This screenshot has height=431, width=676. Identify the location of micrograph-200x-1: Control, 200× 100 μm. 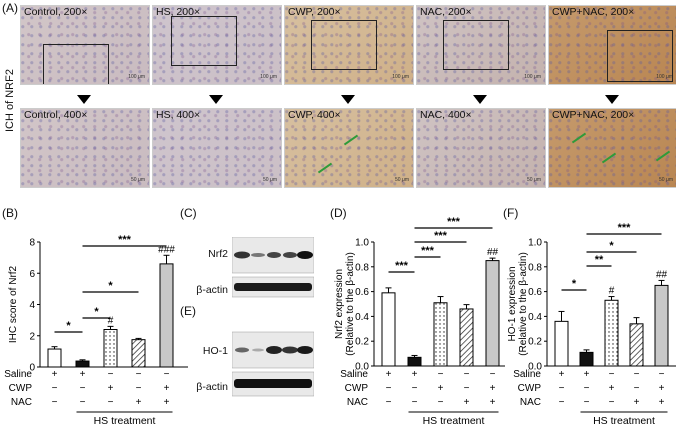
(85, 45).